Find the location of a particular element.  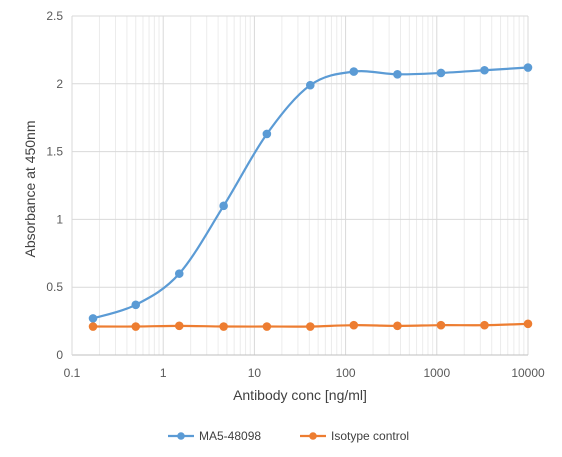

legend: MA5-48098 Isotype control is located at coordinates (288, 436).